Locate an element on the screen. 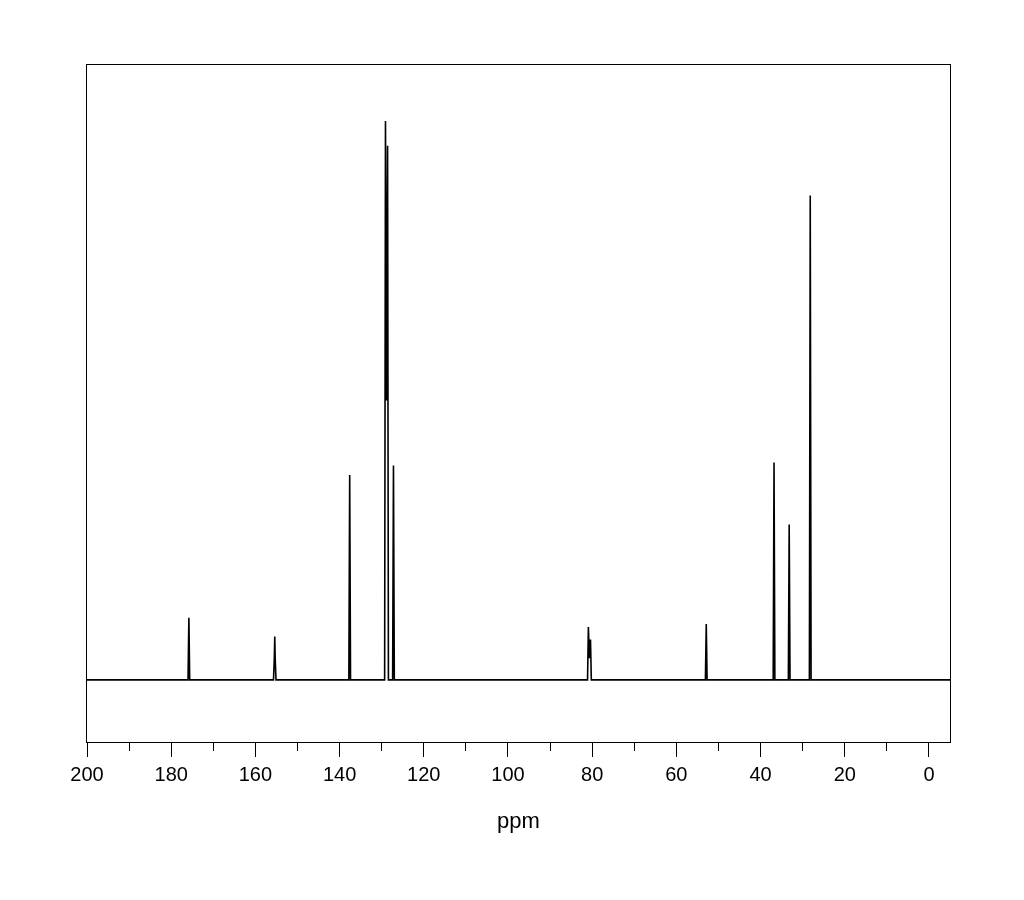 The image size is (1024, 900). x-tick-label: 200 is located at coordinates (87, 774).